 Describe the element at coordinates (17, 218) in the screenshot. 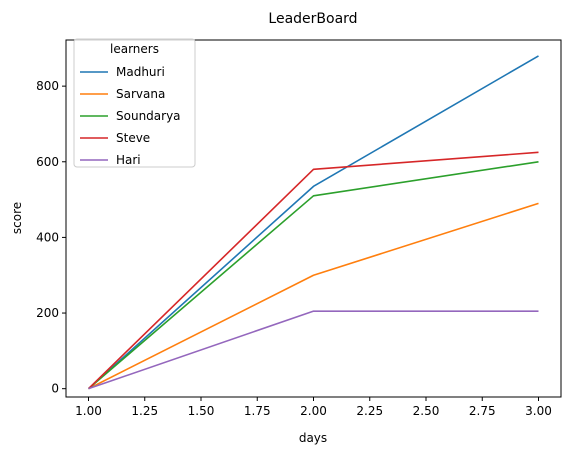

I see `y-axis-label: score` at that location.